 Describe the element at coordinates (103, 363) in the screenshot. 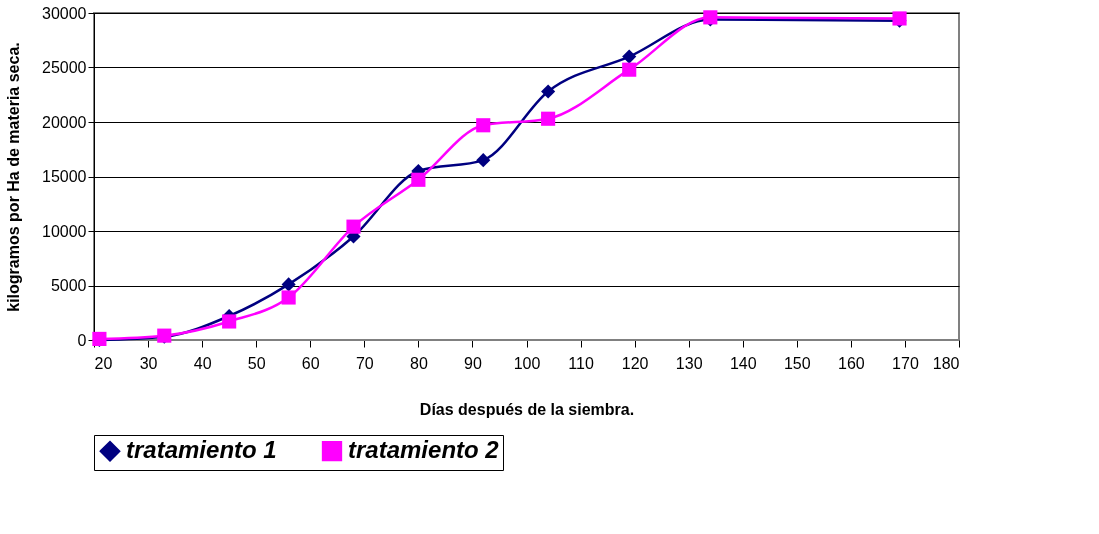

I see `x-tick-label: 20` at that location.